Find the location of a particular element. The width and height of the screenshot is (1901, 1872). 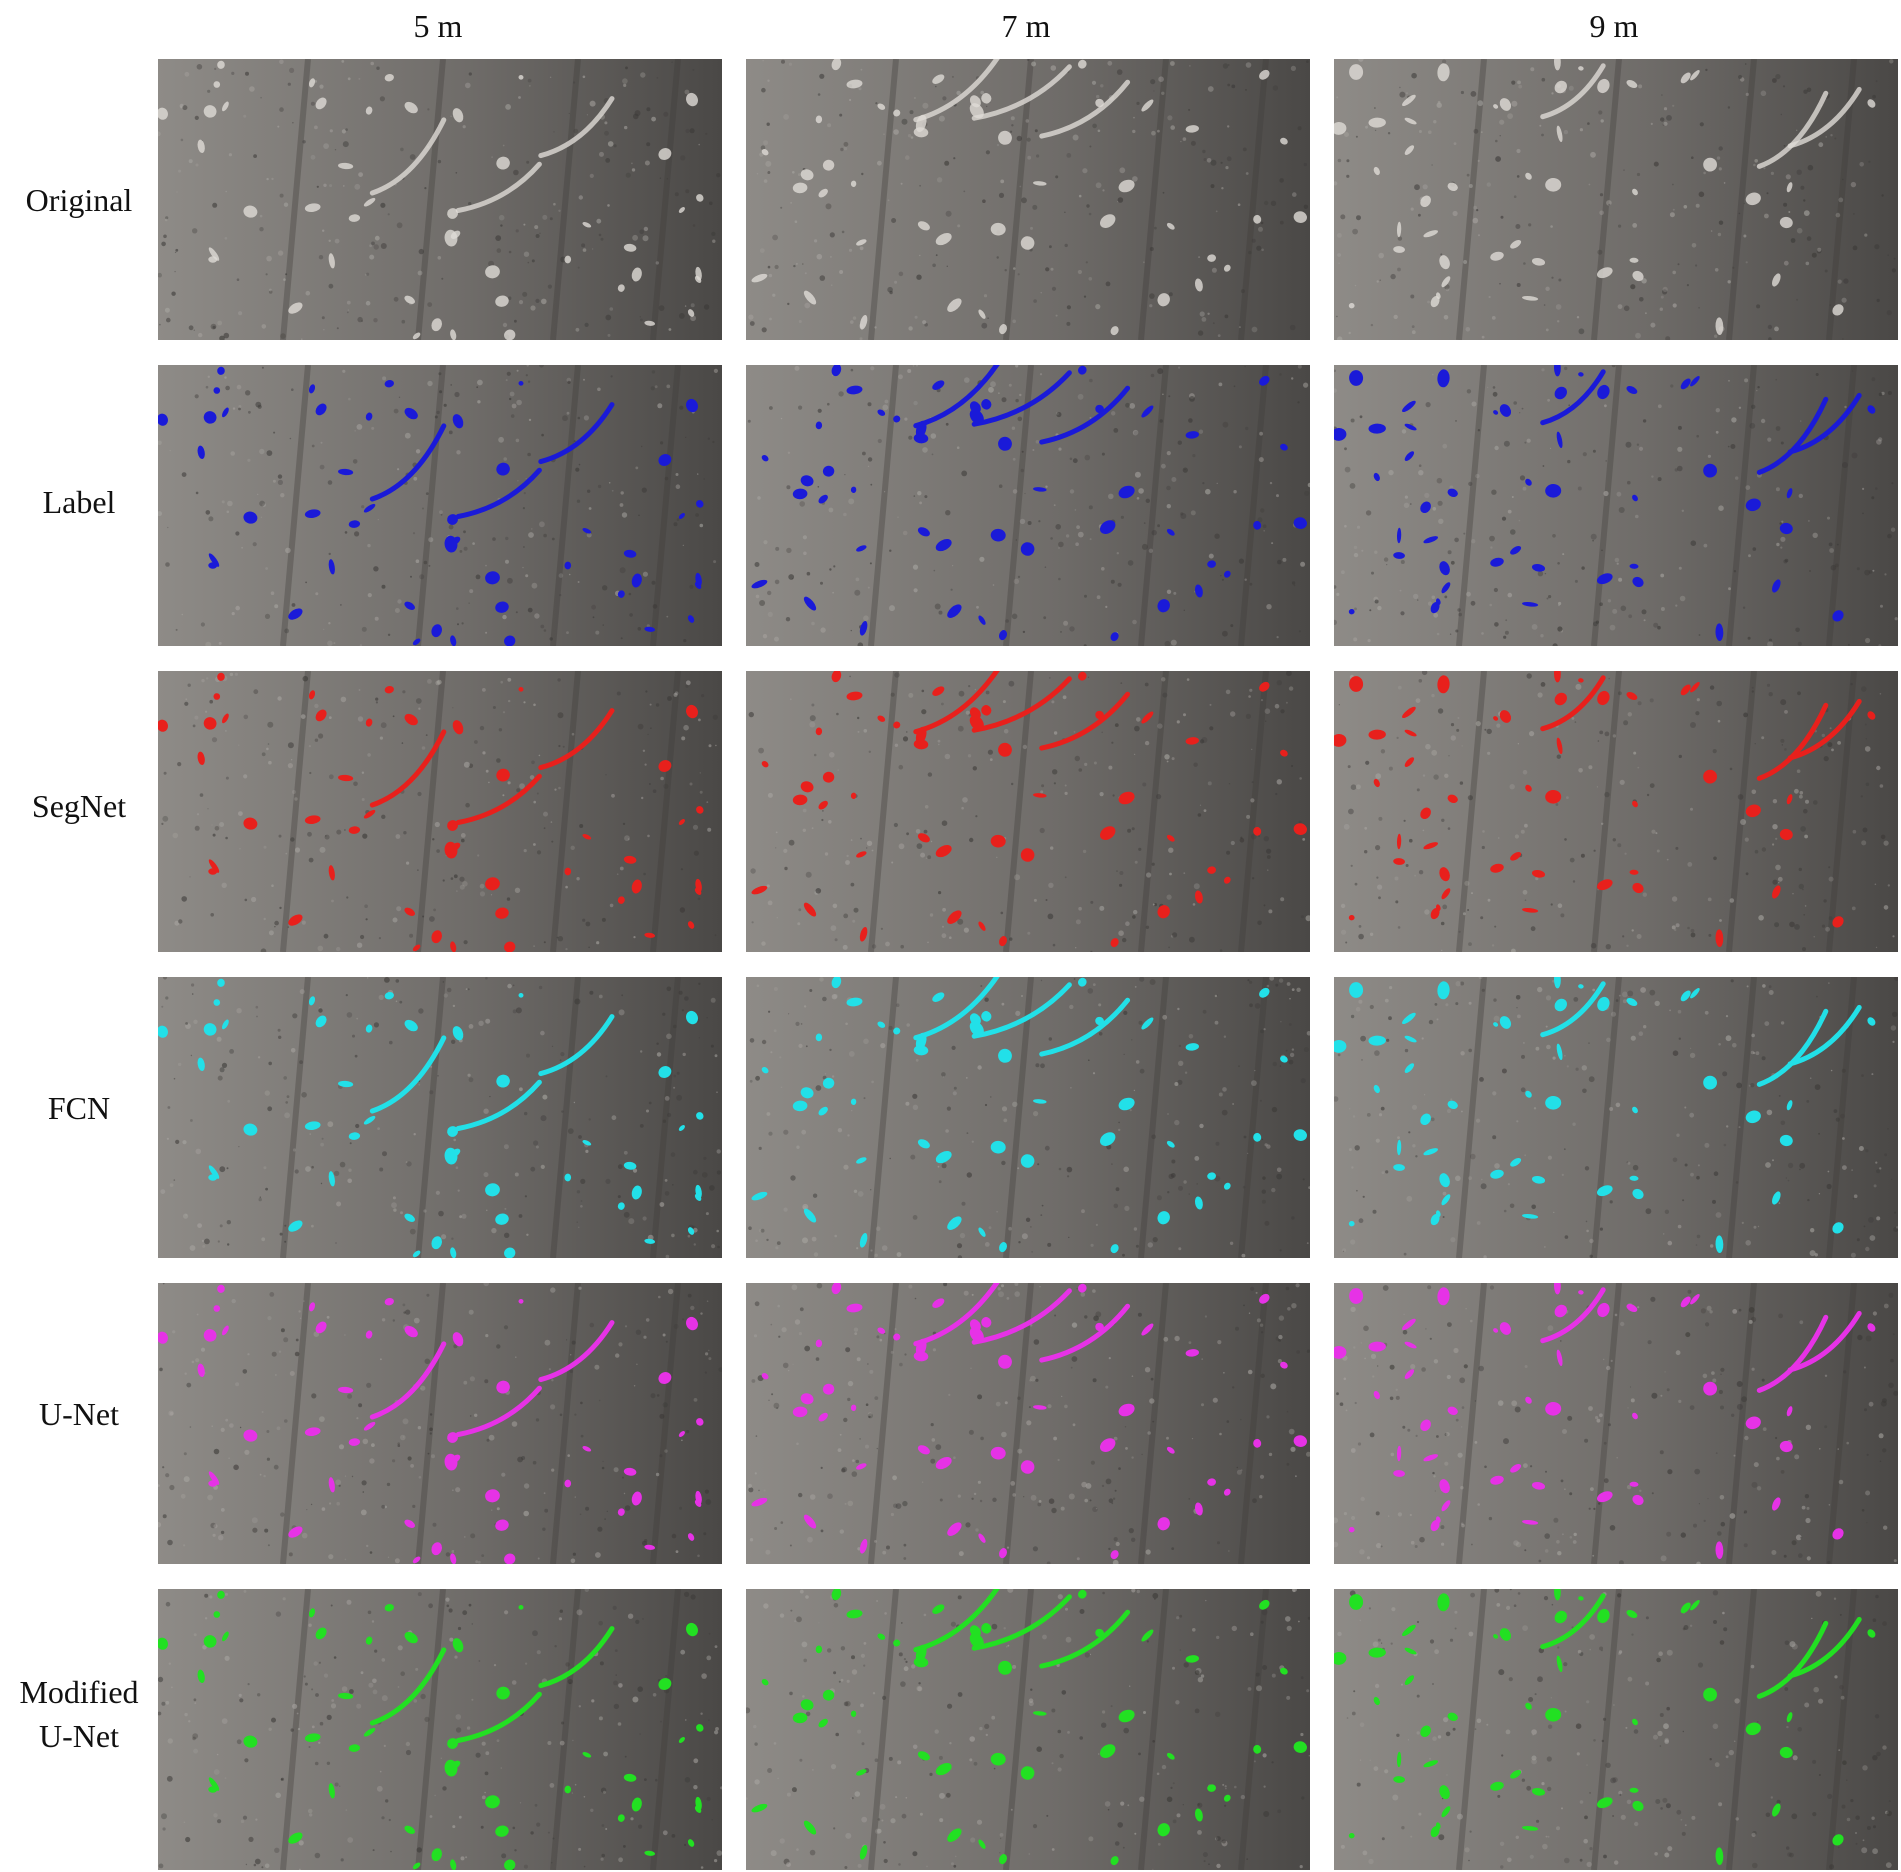

column-header-9m: 9 m is located at coordinates (1614, 26).